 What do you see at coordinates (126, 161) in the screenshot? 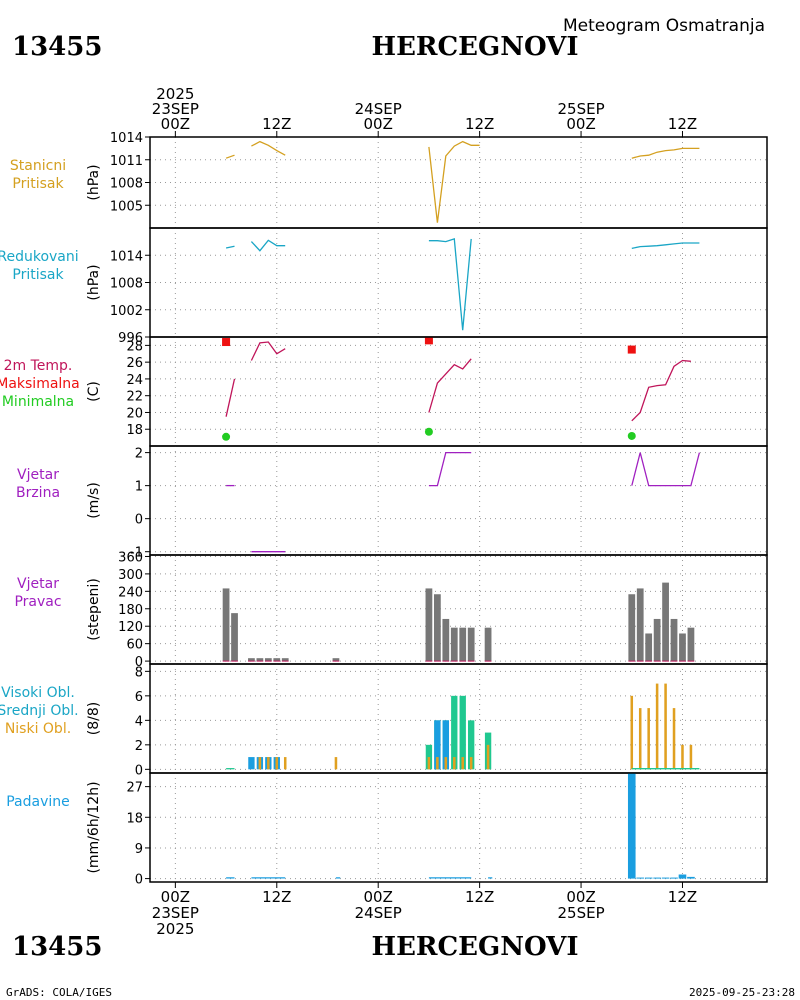
I see `y-tick-label: 1011` at bounding box center [126, 161].